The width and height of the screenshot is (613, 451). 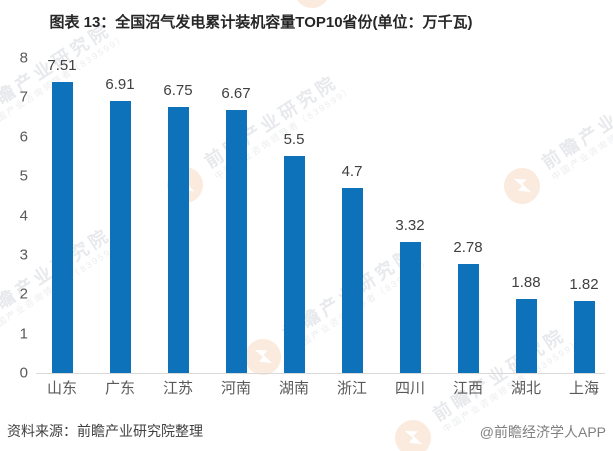 What do you see at coordinates (352, 171) in the screenshot?
I see `bar-value-label: 4.7` at bounding box center [352, 171].